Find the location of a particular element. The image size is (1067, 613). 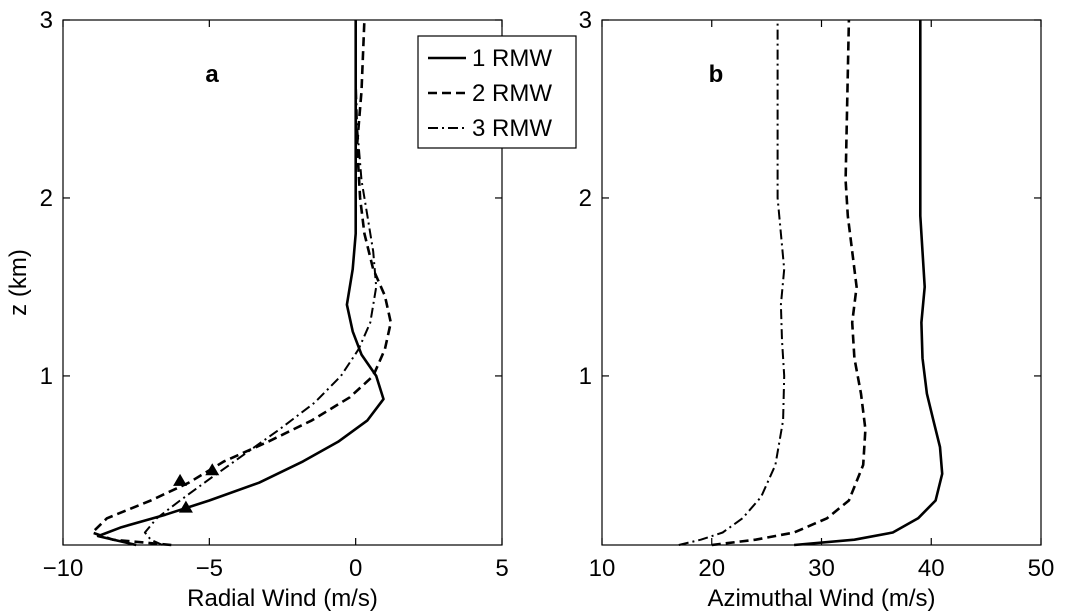

series-line-1-rmw is located at coordinates (868, 283).